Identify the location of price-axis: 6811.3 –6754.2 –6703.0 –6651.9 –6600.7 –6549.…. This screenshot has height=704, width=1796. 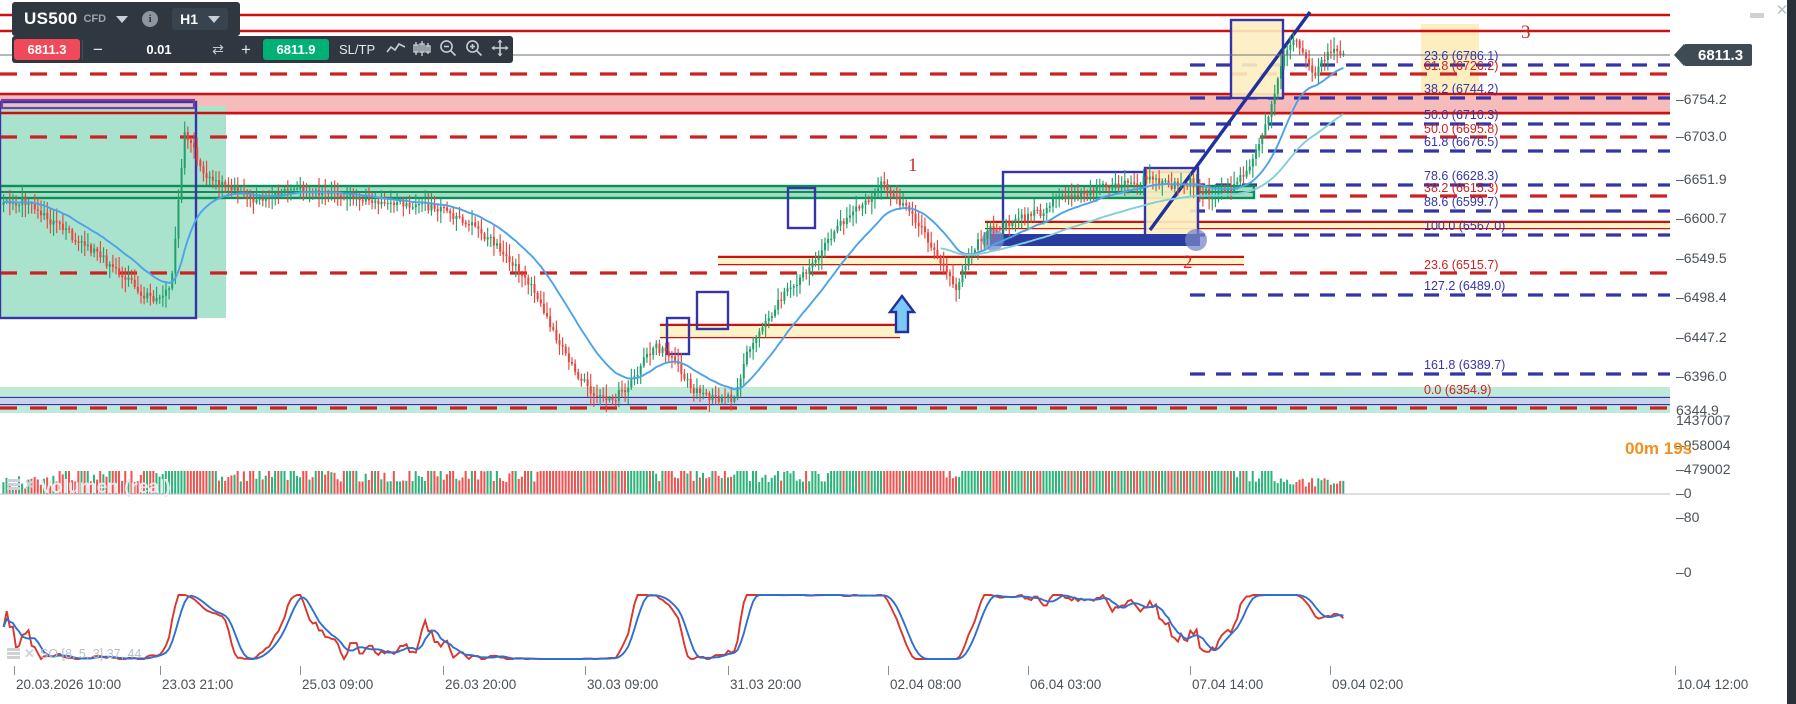
(1728, 331).